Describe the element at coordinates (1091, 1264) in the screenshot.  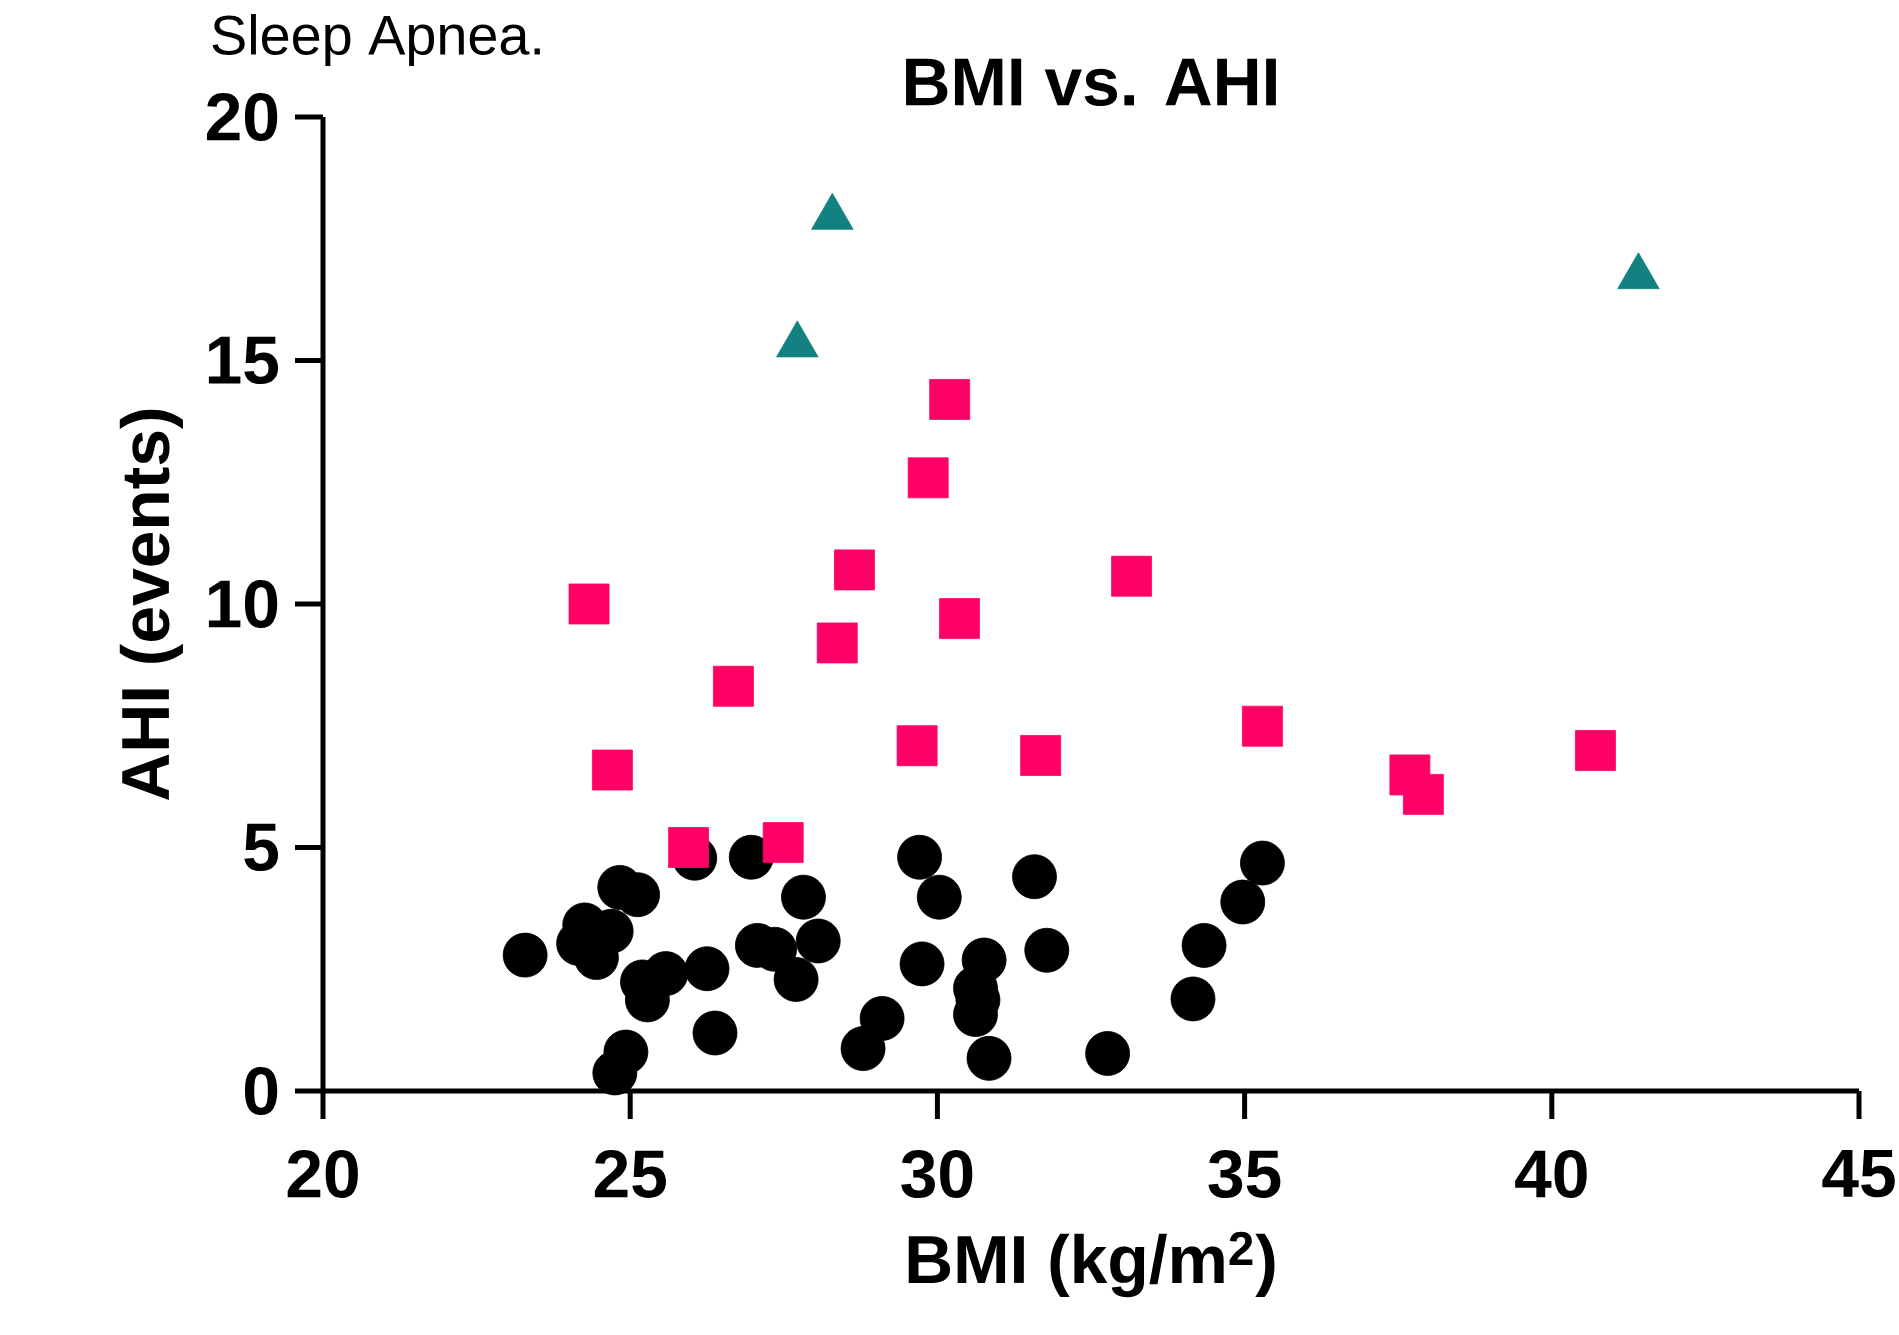
I see `x-axis-title: BMI (kg/m$^{2}$)` at that location.